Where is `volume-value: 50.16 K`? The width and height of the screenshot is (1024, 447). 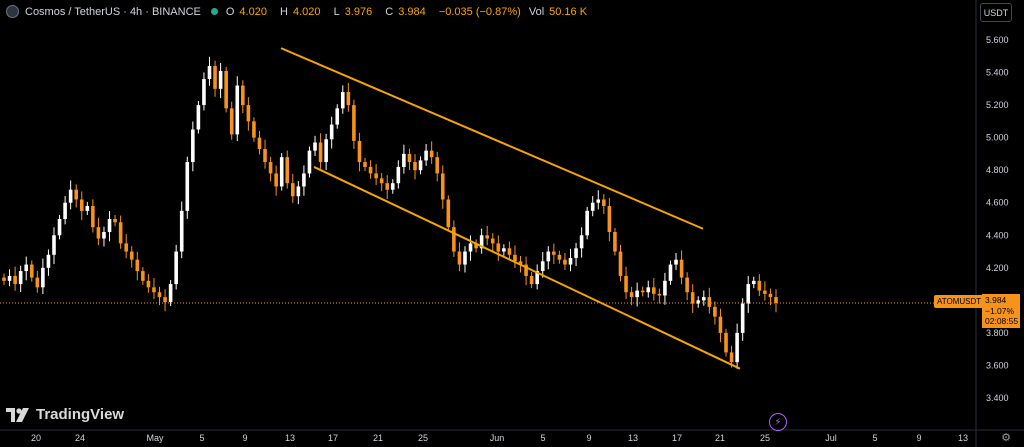
volume-value: 50.16 K is located at coordinates (568, 11).